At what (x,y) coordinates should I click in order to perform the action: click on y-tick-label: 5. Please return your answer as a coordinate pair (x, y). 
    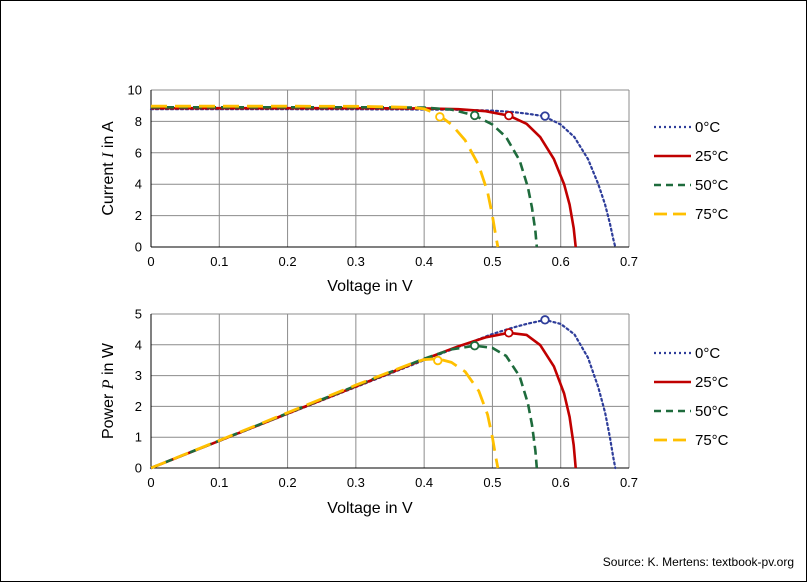
    Looking at the image, I should click on (138, 314).